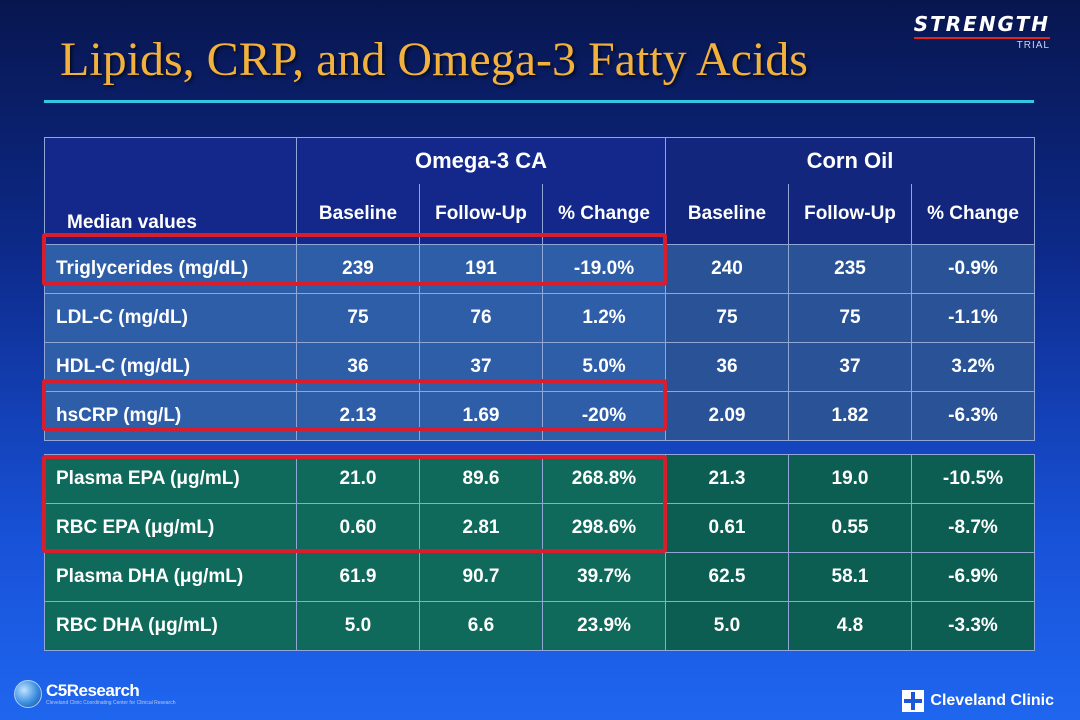 The image size is (1080, 720). Describe the element at coordinates (358, 577) in the screenshot. I see `table-cell: 61.9` at that location.